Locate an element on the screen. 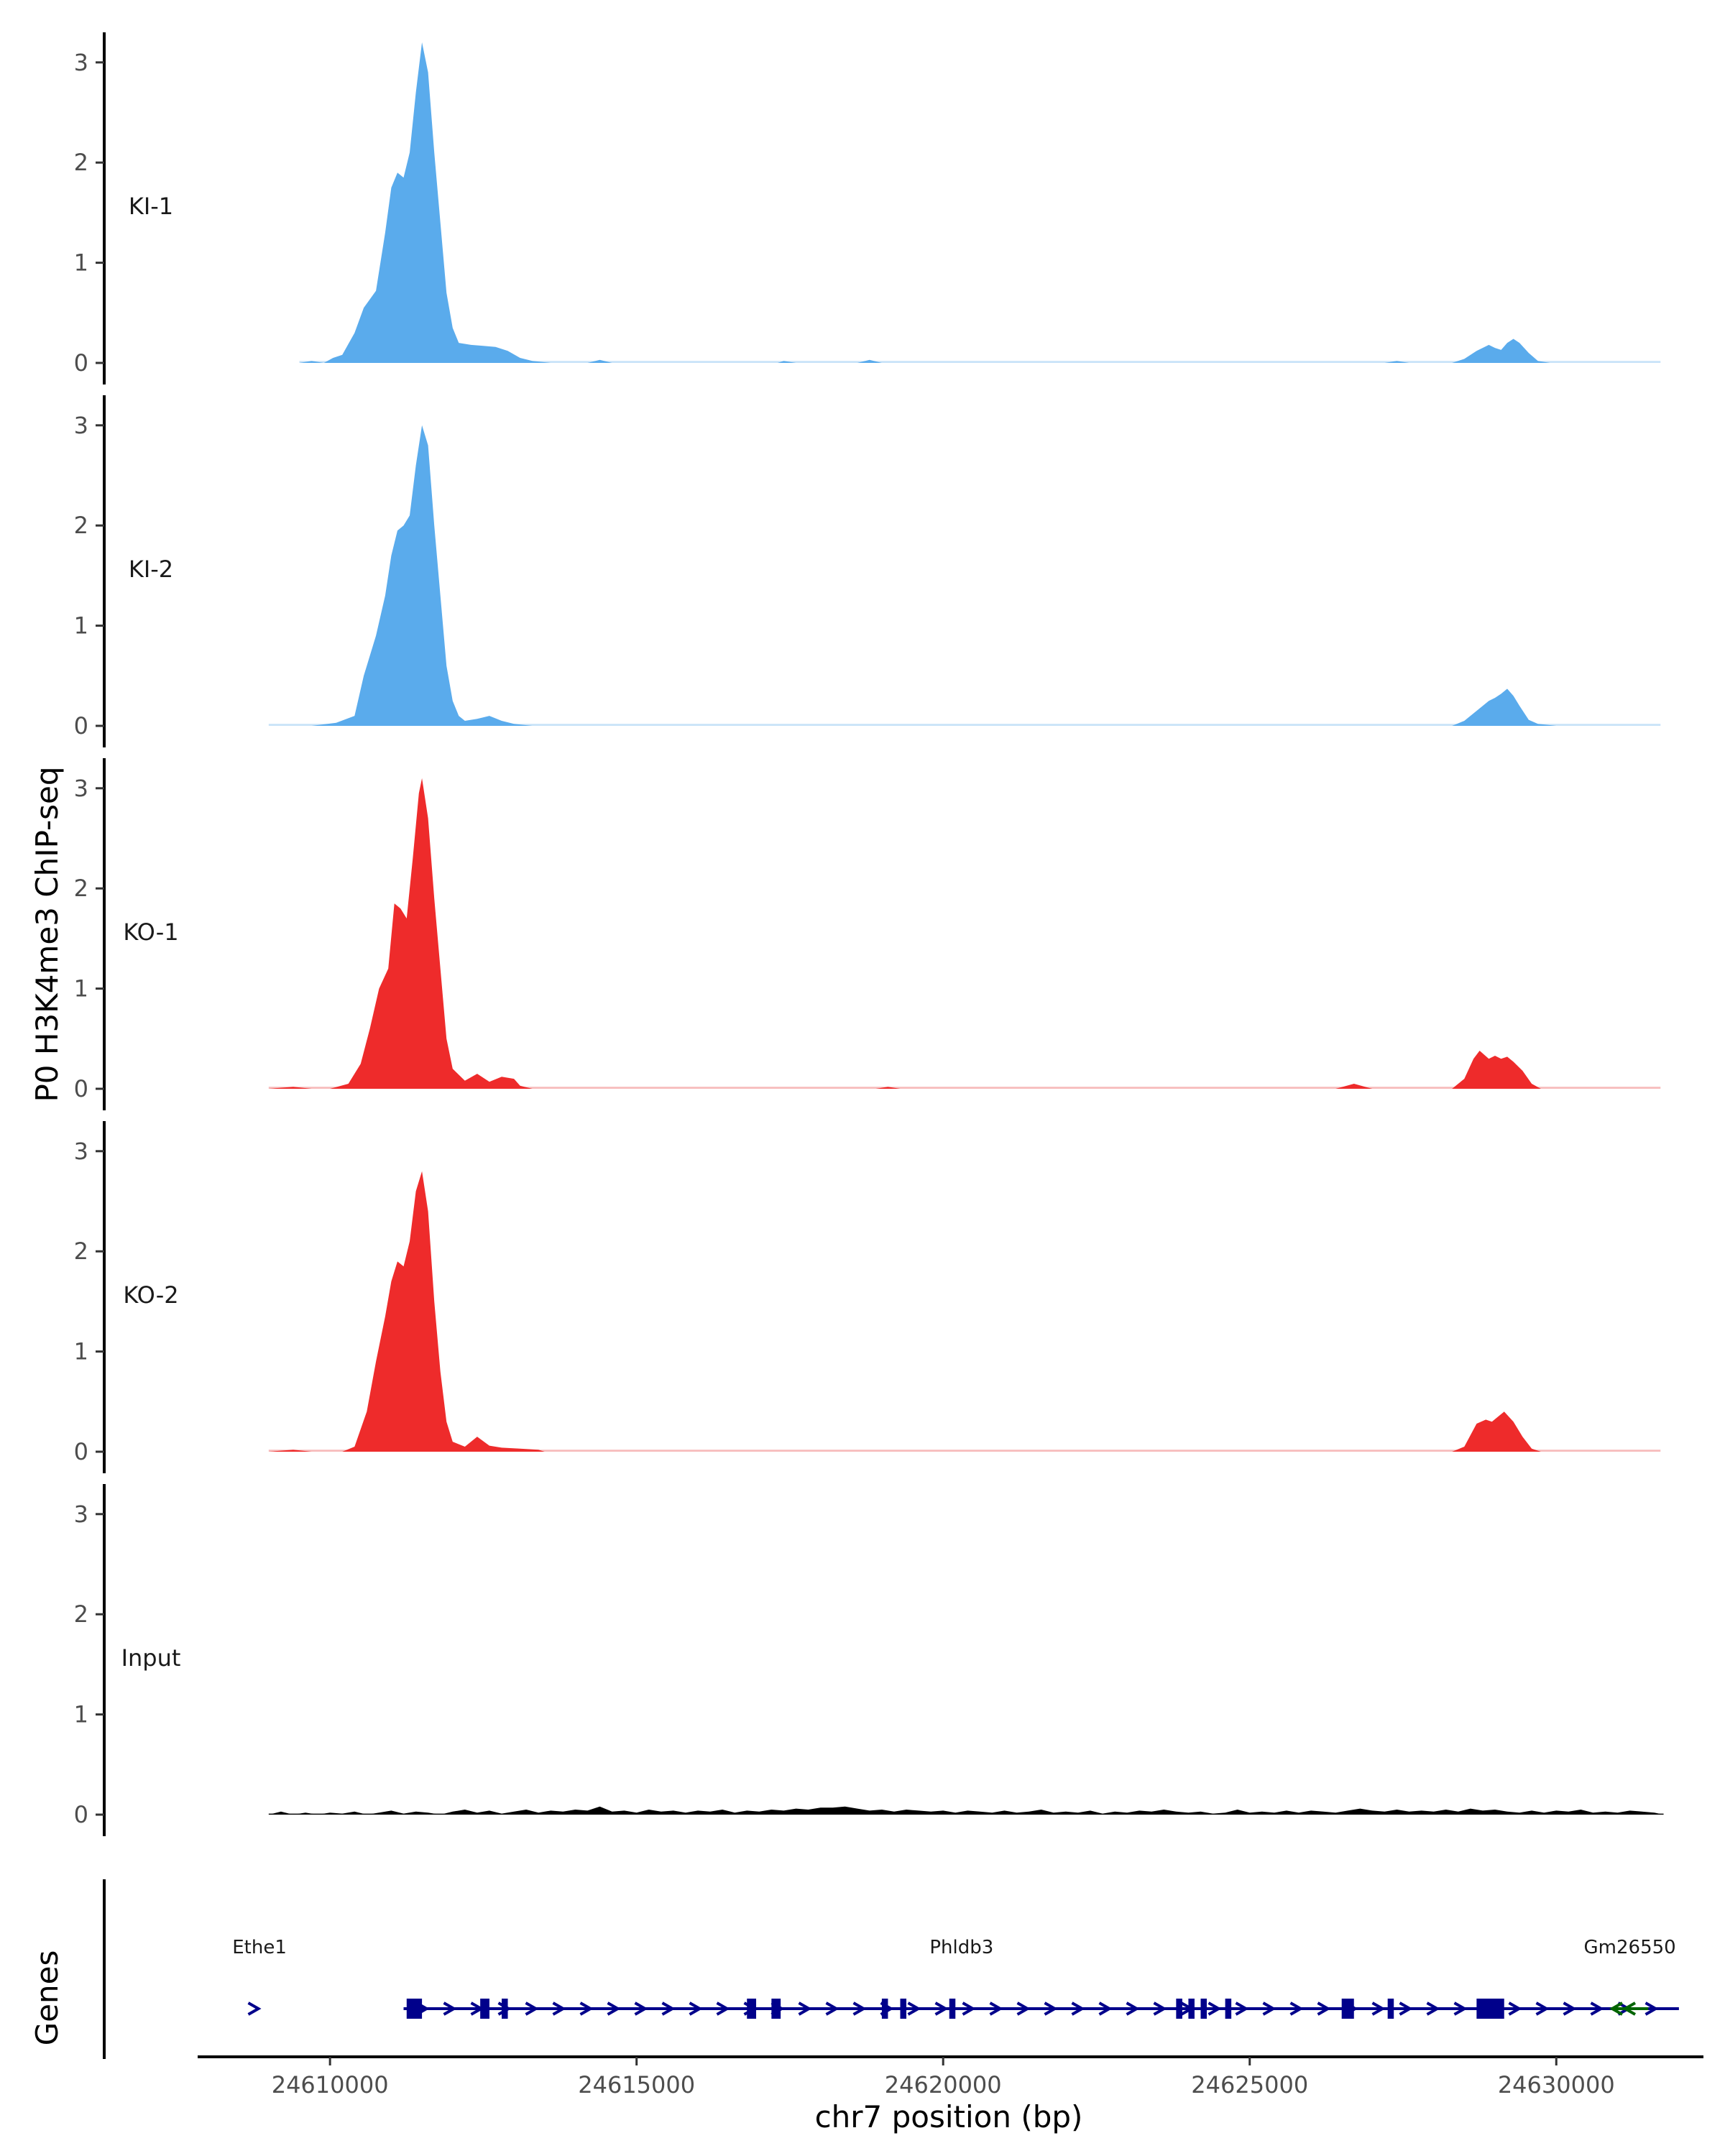  y-axis-title: P0 H3K4me3 ChIP-seq is located at coordinates (47, 934).